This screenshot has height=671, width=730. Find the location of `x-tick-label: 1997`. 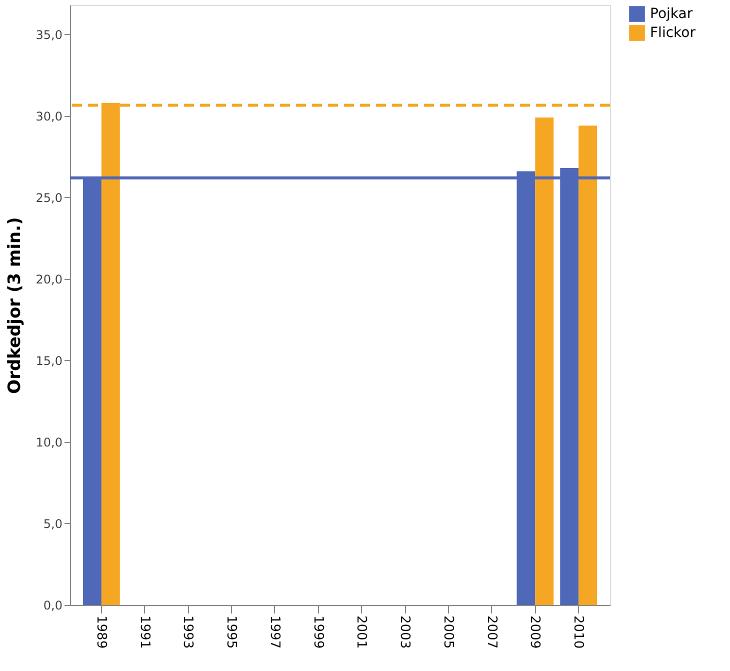

x-tick-label: 1997 is located at coordinates (274, 632).